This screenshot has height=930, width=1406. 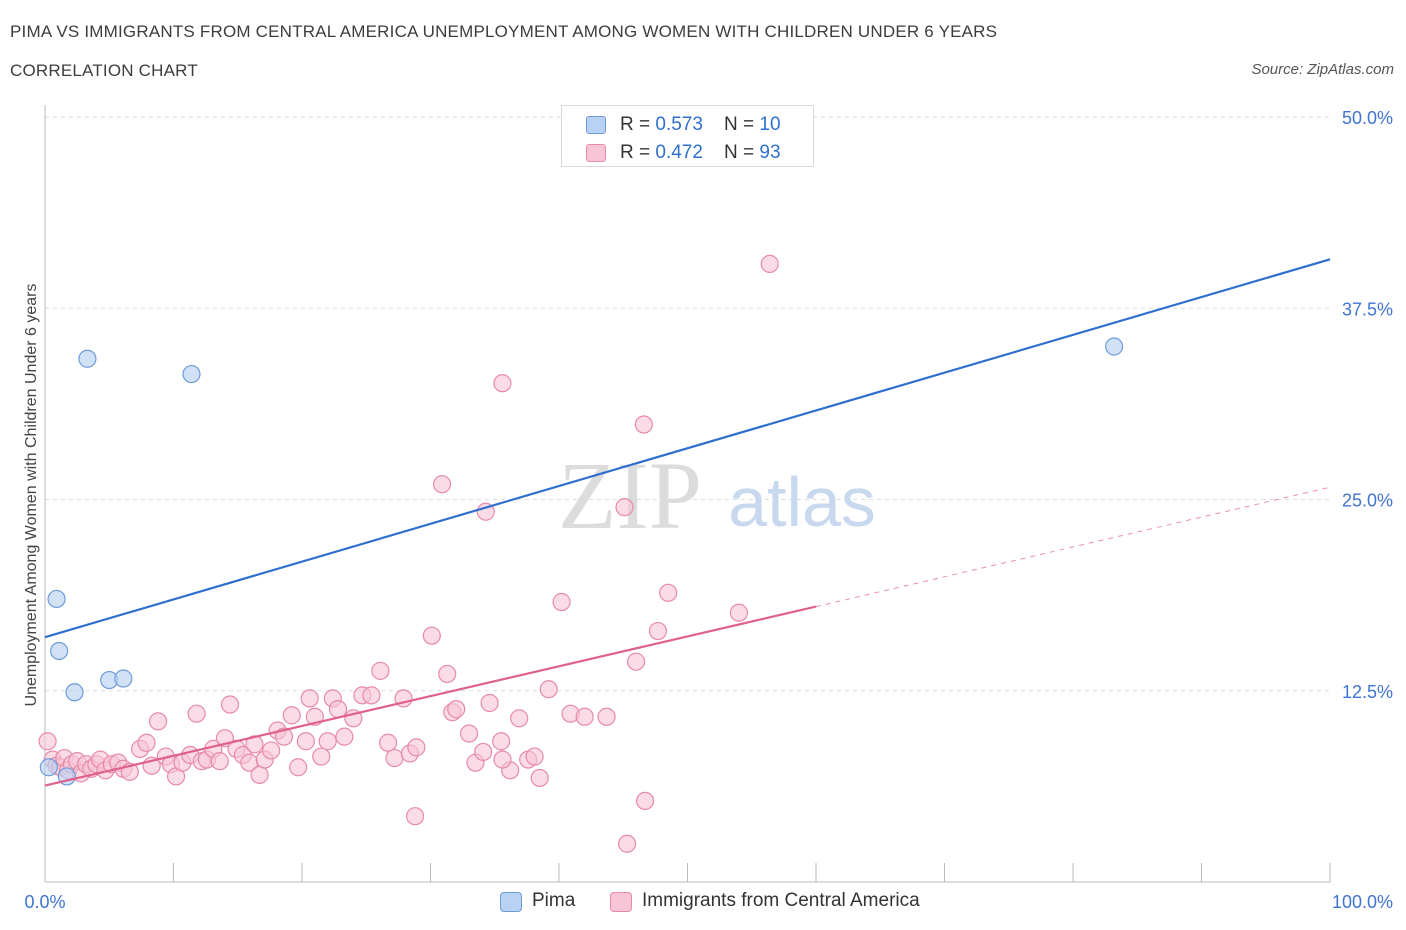 What do you see at coordinates (596, 125) in the screenshot?
I see `legend-swatch-pima` at bounding box center [596, 125].